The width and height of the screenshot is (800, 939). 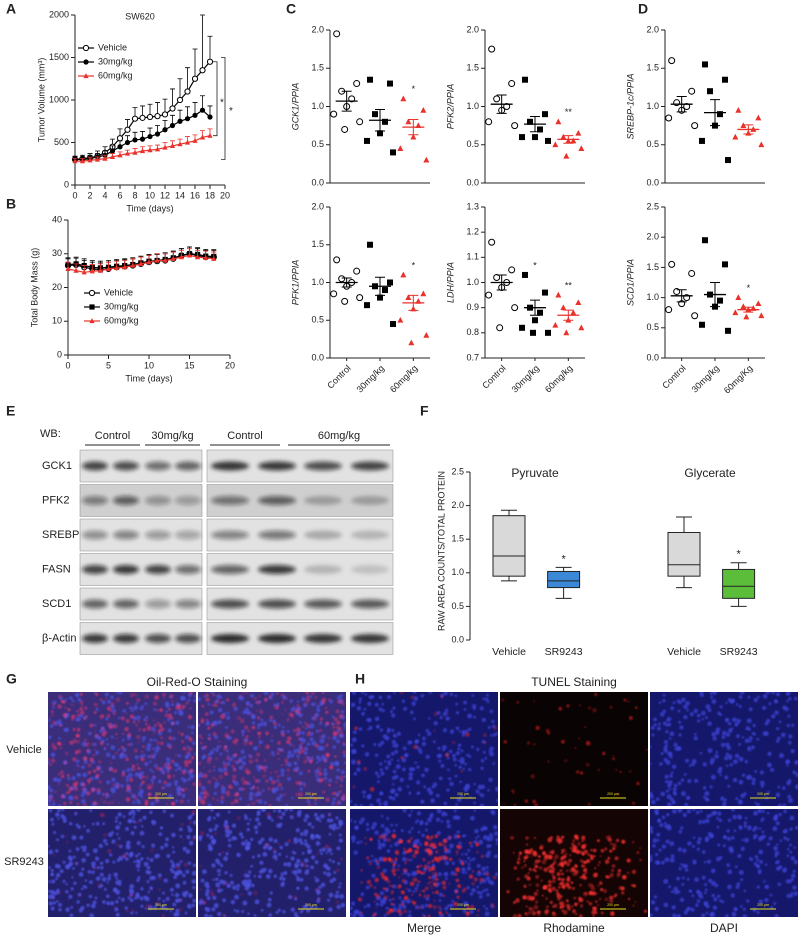 I want to click on x-axis-label: Time (days), so click(x=149, y=208).